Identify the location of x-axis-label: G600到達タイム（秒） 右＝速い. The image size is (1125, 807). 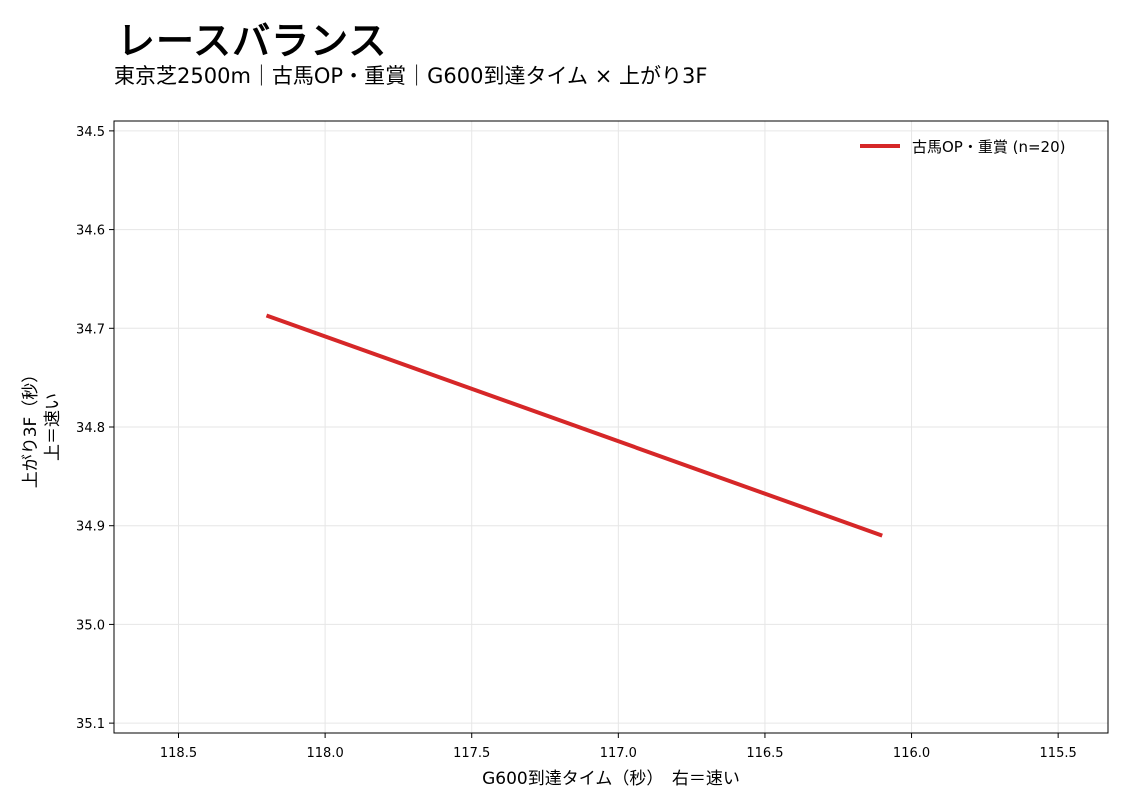
(611, 779).